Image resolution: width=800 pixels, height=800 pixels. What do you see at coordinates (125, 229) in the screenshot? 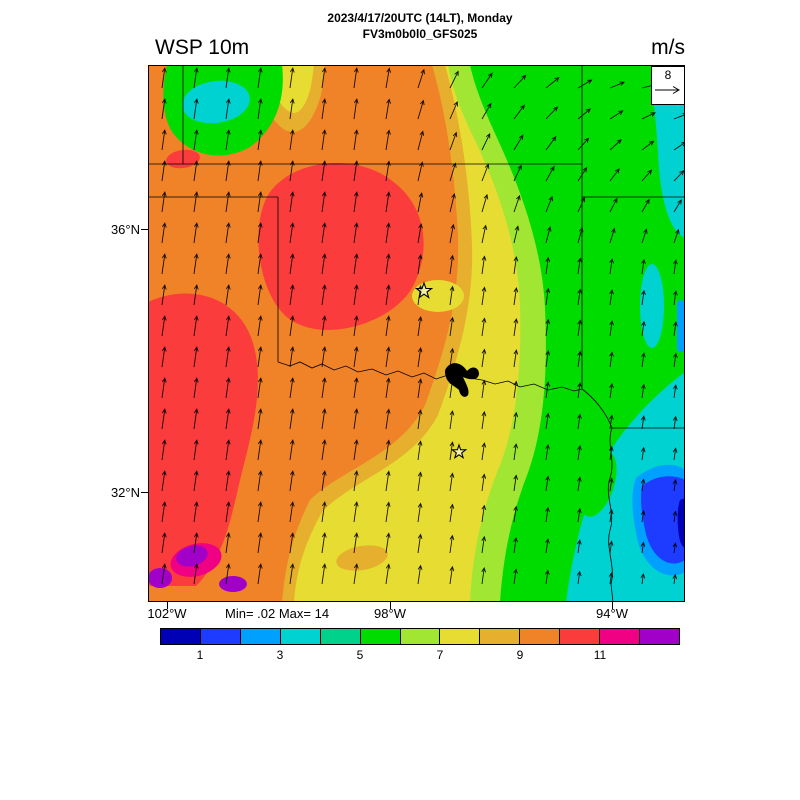
I see `lat-label-36n: 36°N` at bounding box center [125, 229].